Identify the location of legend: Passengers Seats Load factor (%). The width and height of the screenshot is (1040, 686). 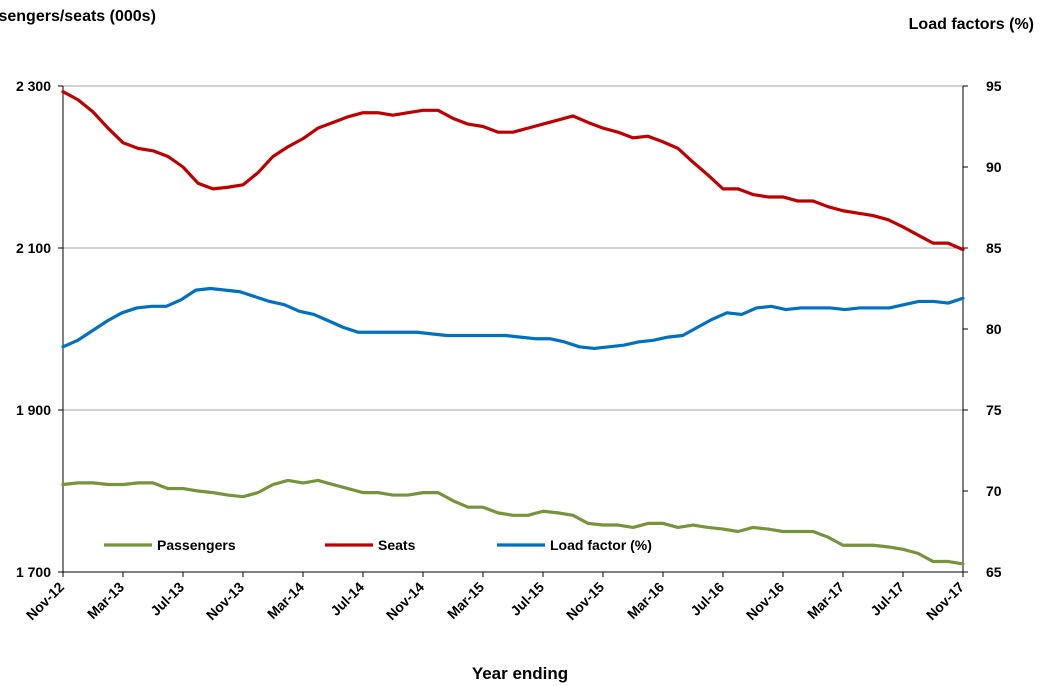
(378, 545).